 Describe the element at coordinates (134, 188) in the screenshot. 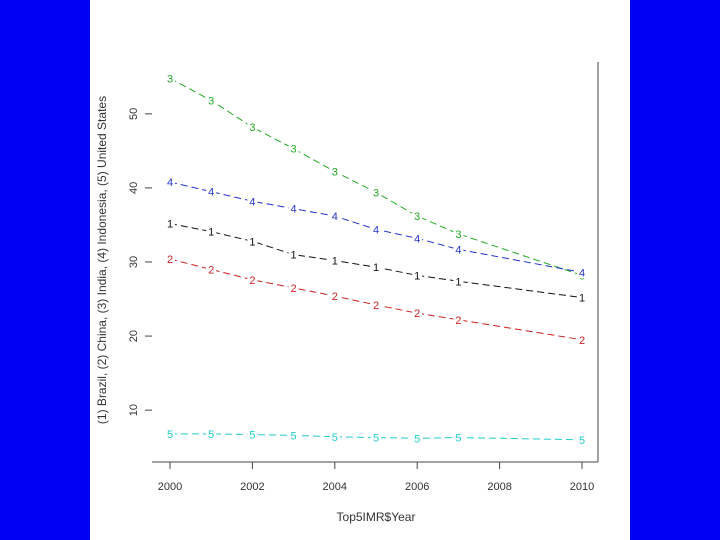

I see `y-tick-label: 40` at that location.